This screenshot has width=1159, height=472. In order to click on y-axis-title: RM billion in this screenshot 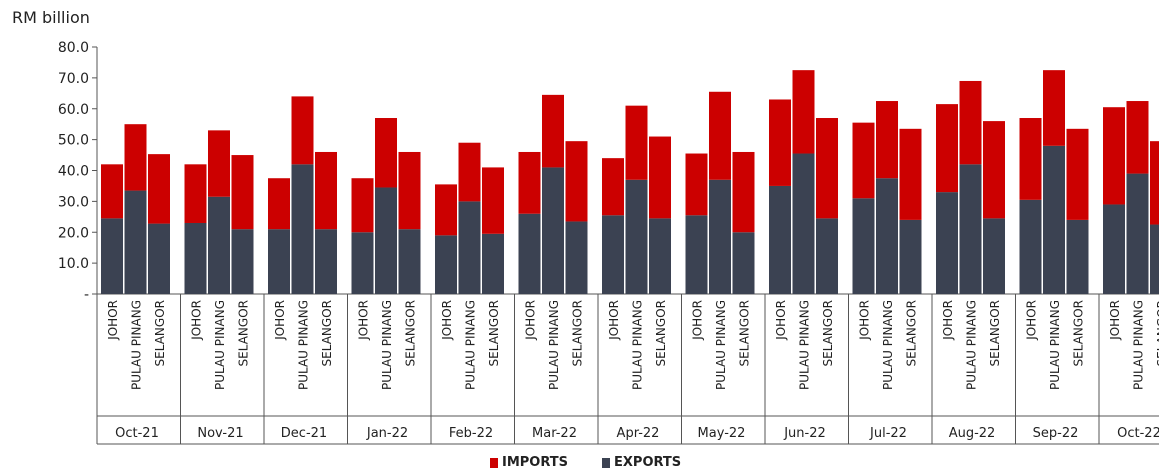, I will do `click(51, 17)`.